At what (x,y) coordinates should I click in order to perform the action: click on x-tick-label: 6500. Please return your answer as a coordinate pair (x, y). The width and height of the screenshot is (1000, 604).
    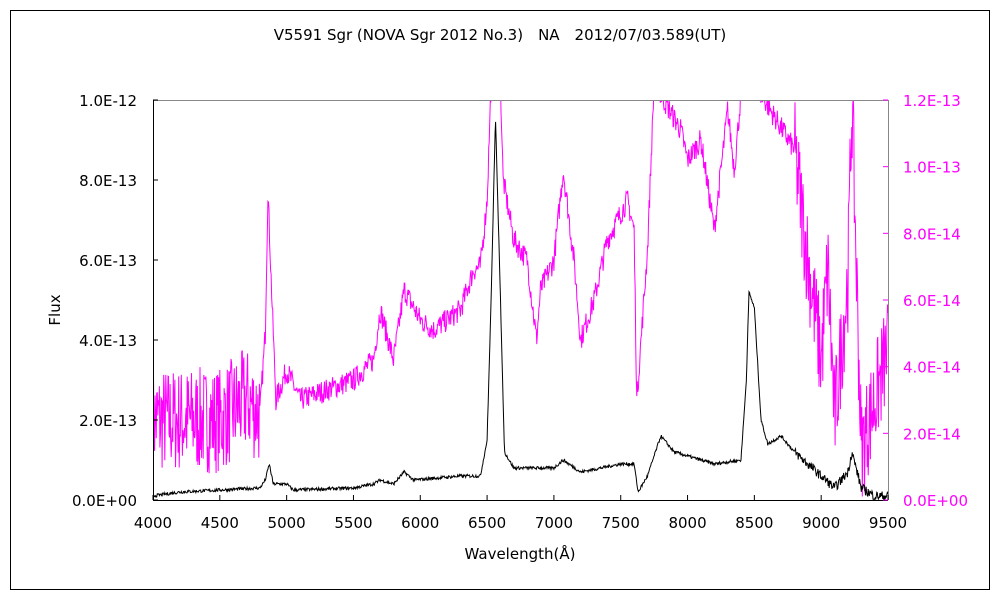
    Looking at the image, I should click on (487, 523).